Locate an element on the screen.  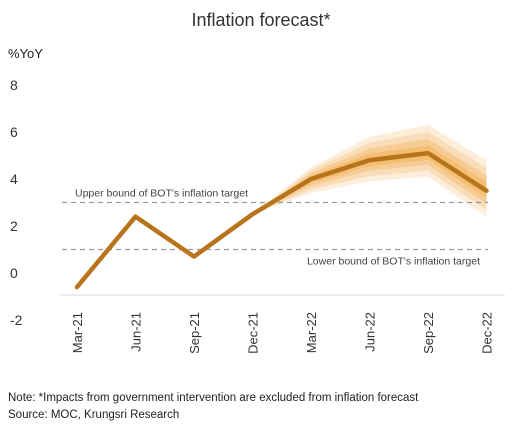
x-tick-label: Mar-21 is located at coordinates (77, 332).